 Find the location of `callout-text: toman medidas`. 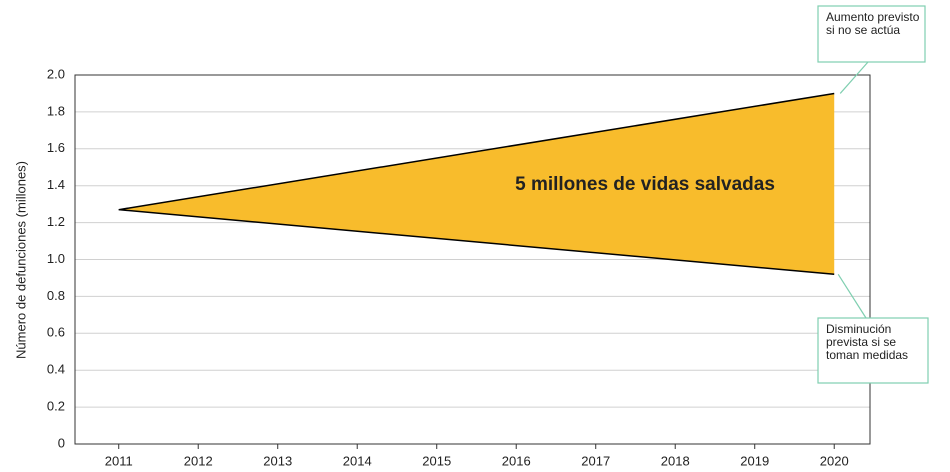

callout-text: toman medidas is located at coordinates (867, 355).